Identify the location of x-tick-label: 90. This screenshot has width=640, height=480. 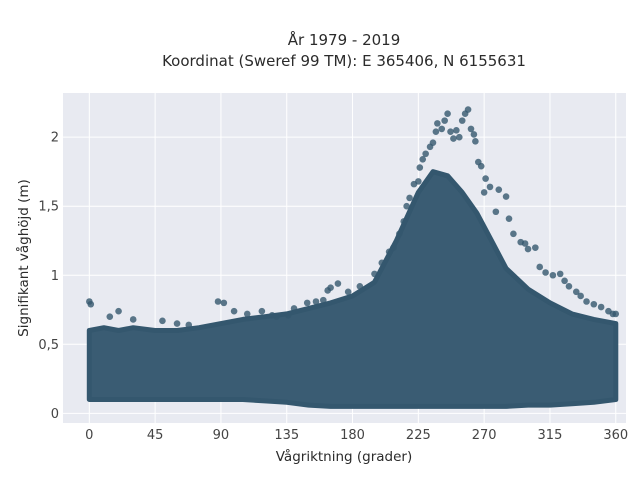
(221, 435).